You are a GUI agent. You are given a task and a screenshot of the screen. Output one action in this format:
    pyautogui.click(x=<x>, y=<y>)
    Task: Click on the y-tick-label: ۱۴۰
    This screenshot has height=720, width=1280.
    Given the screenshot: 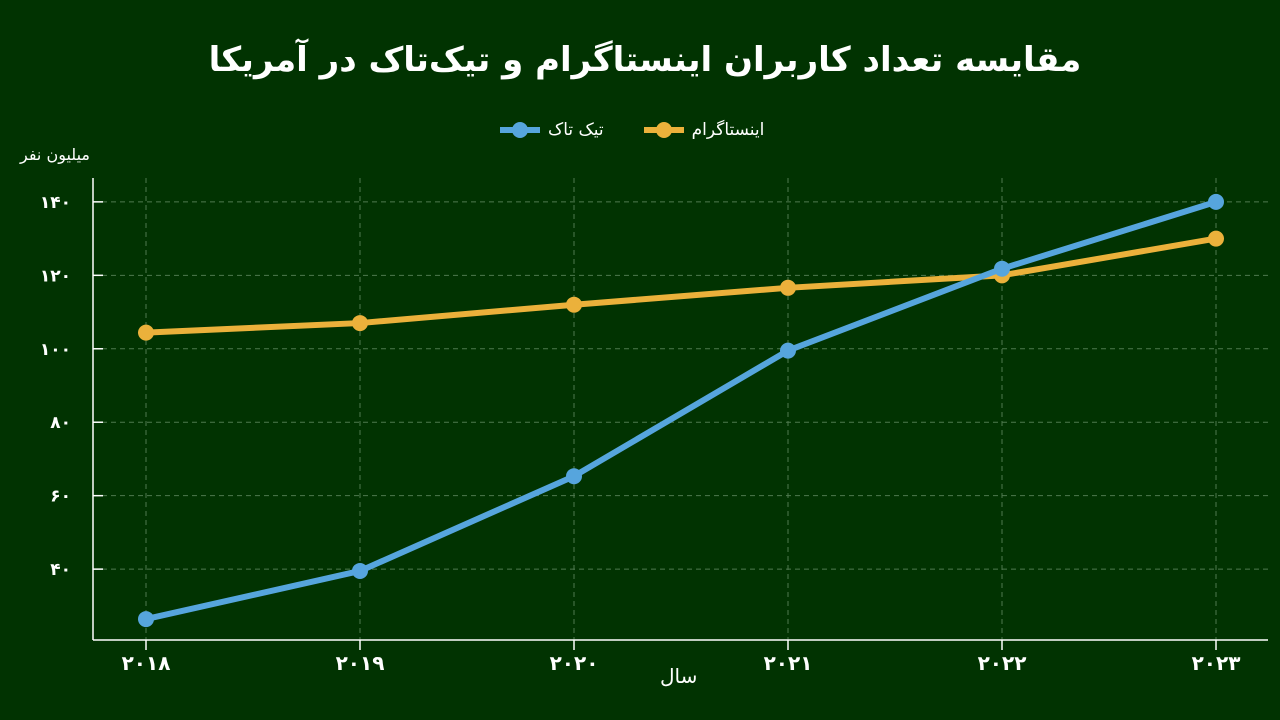 What is the action you would take?
    pyautogui.click(x=55, y=203)
    